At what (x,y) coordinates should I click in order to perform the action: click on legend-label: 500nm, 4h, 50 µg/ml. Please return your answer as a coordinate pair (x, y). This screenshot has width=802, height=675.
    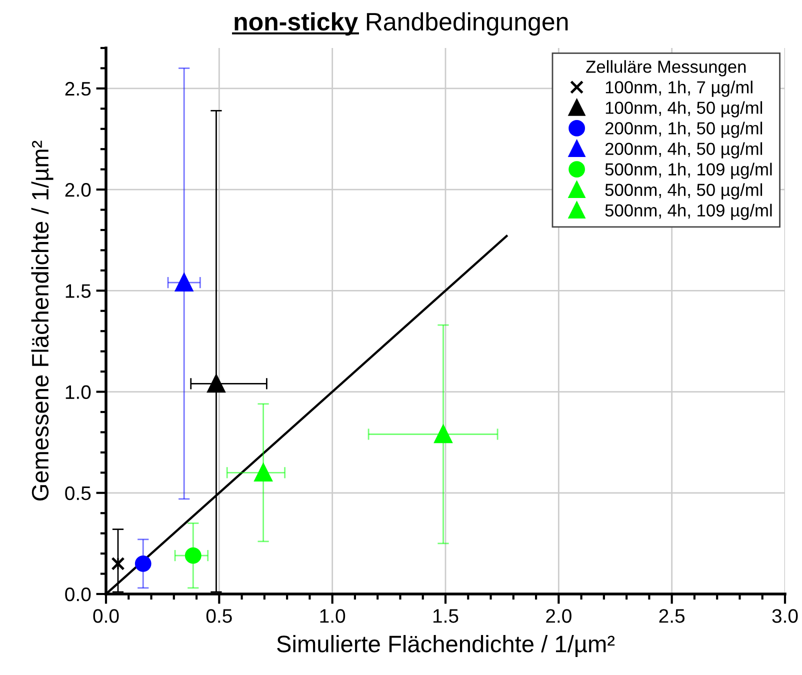
    Looking at the image, I should click on (683, 191).